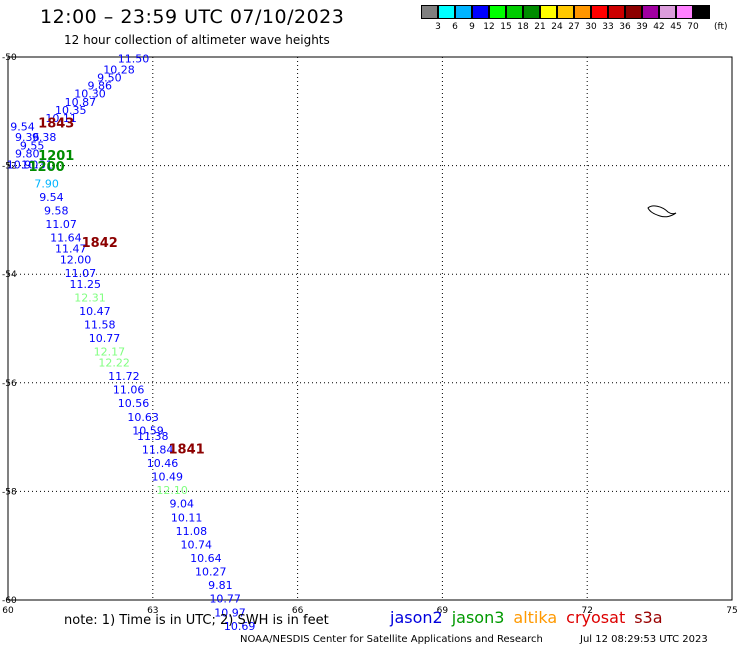 Image resolution: width=740 pixels, height=650 pixels. What do you see at coordinates (438, 27) in the screenshot?
I see `color-legend-label: 3` at bounding box center [438, 27].